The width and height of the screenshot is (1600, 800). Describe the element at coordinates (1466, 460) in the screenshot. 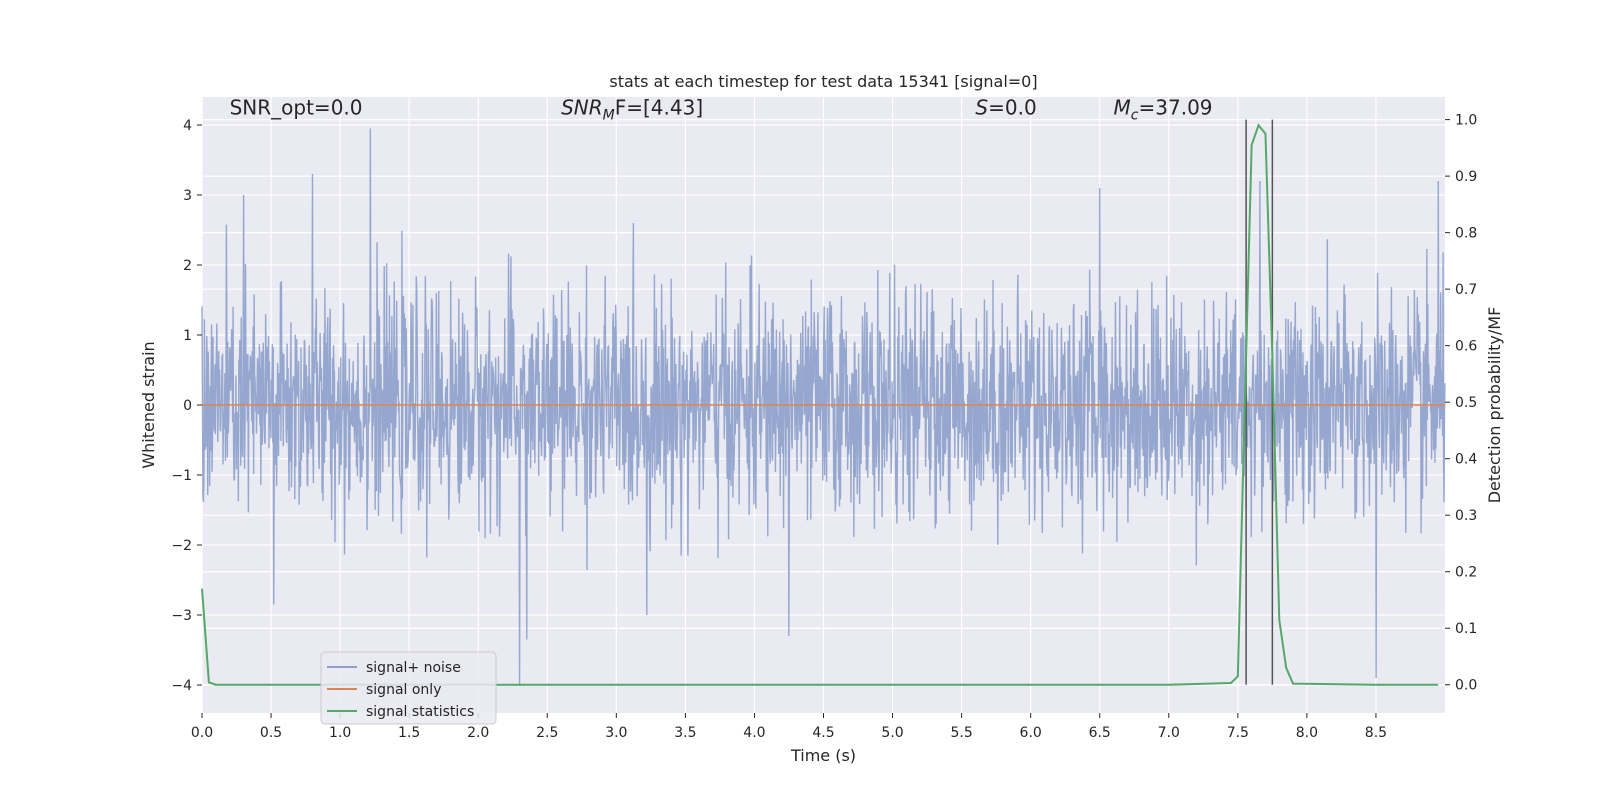

I see `y-right-tick-label: 0.4` at that location.